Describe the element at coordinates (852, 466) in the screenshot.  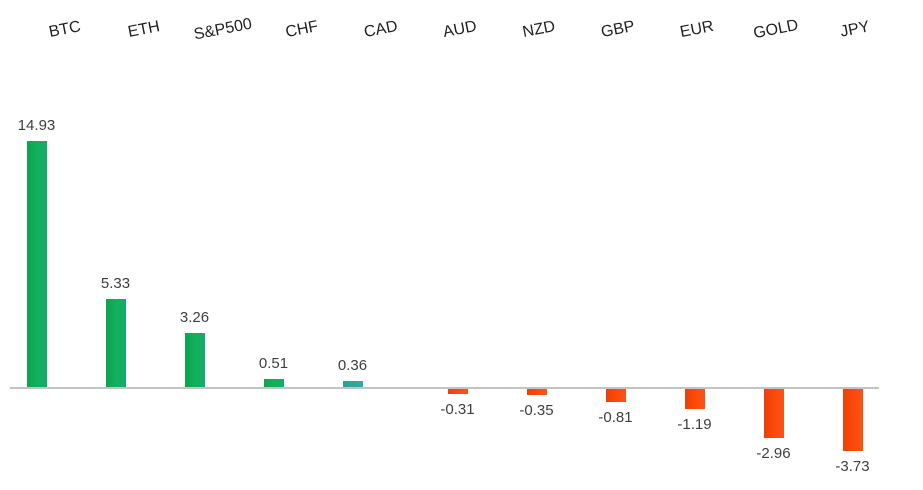
I see `value-label-jpy: -3.73` at that location.